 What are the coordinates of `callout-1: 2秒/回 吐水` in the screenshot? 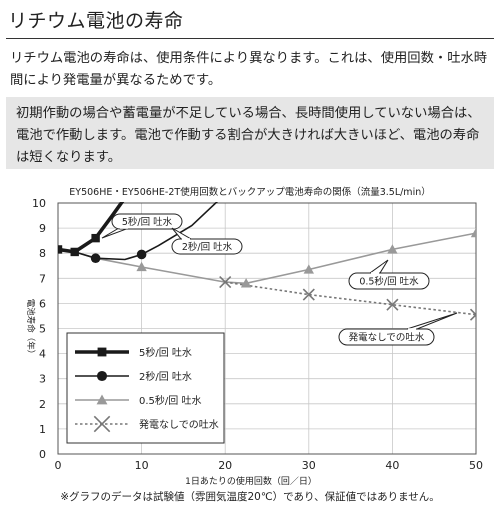 It's located at (207, 241).